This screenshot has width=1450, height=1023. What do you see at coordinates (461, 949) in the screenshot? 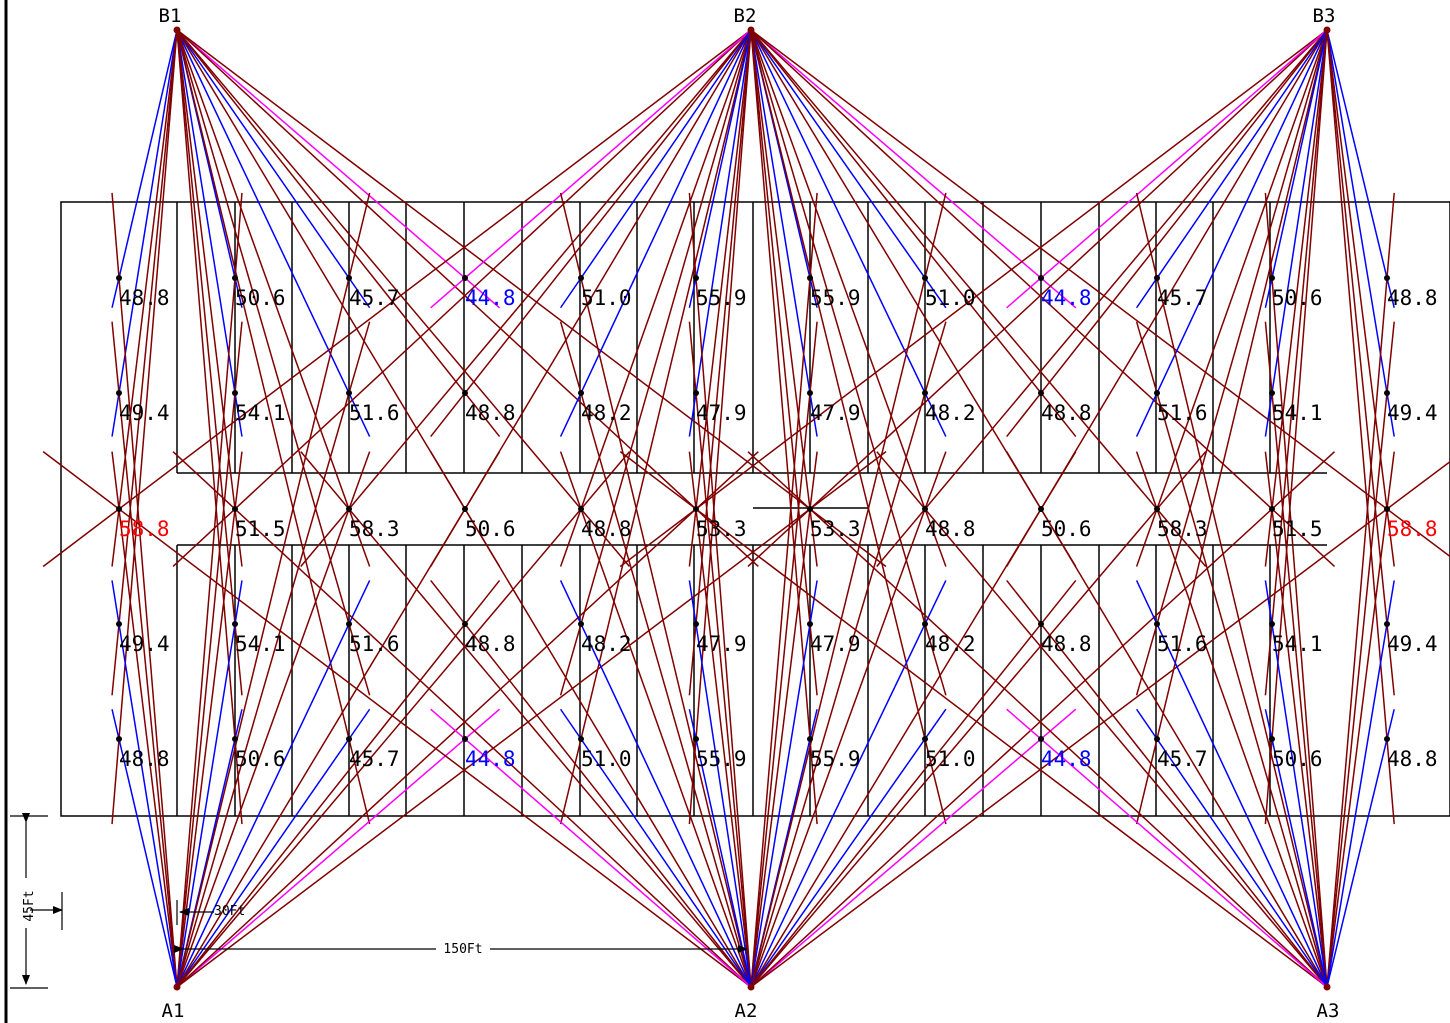
I see `spacing-dimension: 150Ft` at bounding box center [461, 949].